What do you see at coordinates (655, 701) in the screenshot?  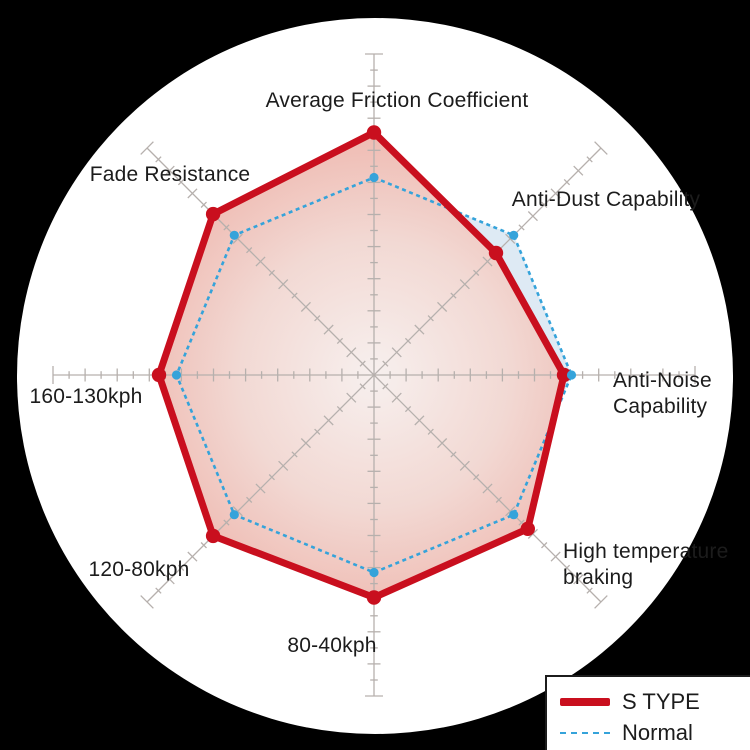 I see `legend-item-s-type: S TYPE` at bounding box center [655, 701].